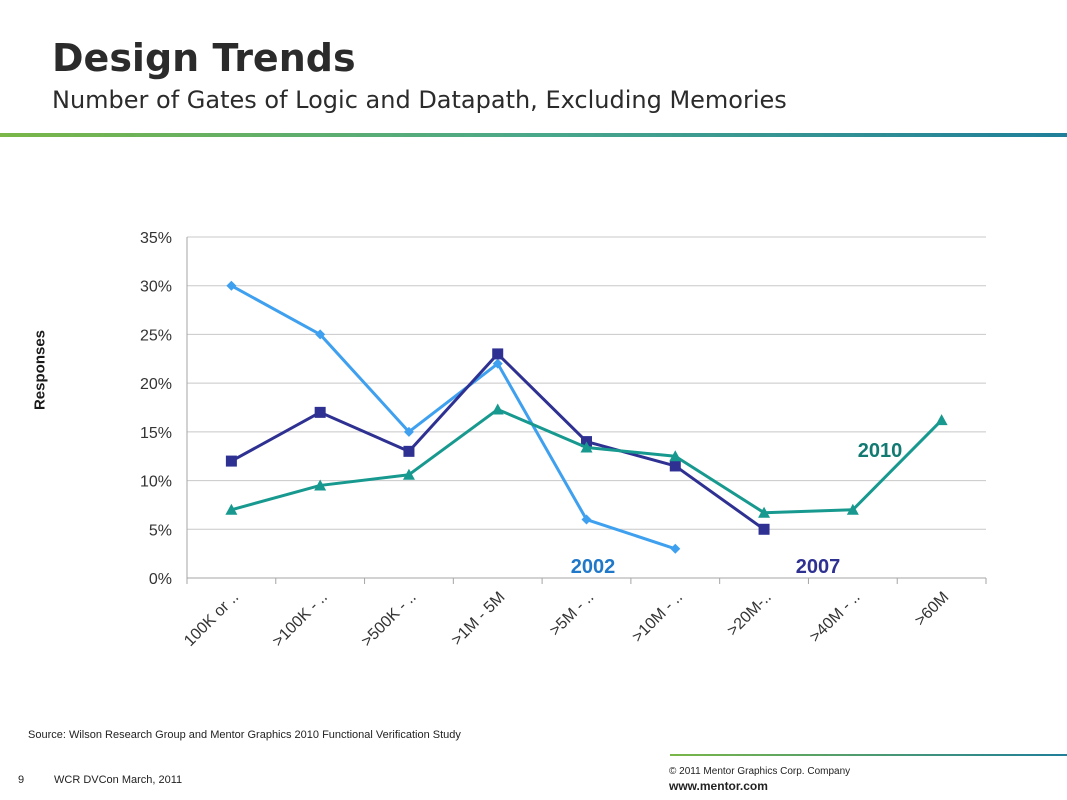  I want to click on series-label-2007: 2007, so click(818, 567).